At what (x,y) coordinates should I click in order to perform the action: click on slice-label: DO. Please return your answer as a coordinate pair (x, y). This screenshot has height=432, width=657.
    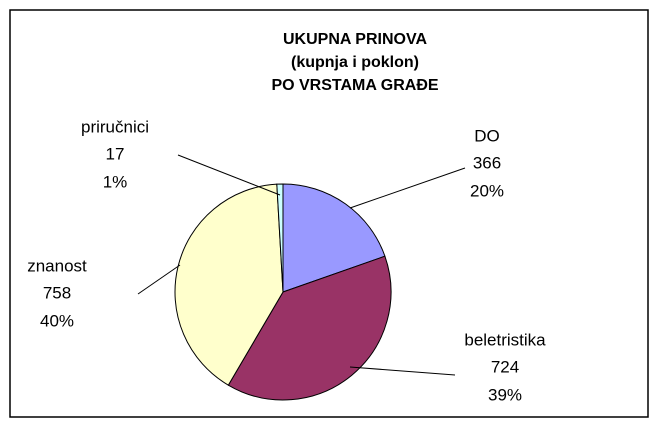
    Looking at the image, I should click on (487, 135).